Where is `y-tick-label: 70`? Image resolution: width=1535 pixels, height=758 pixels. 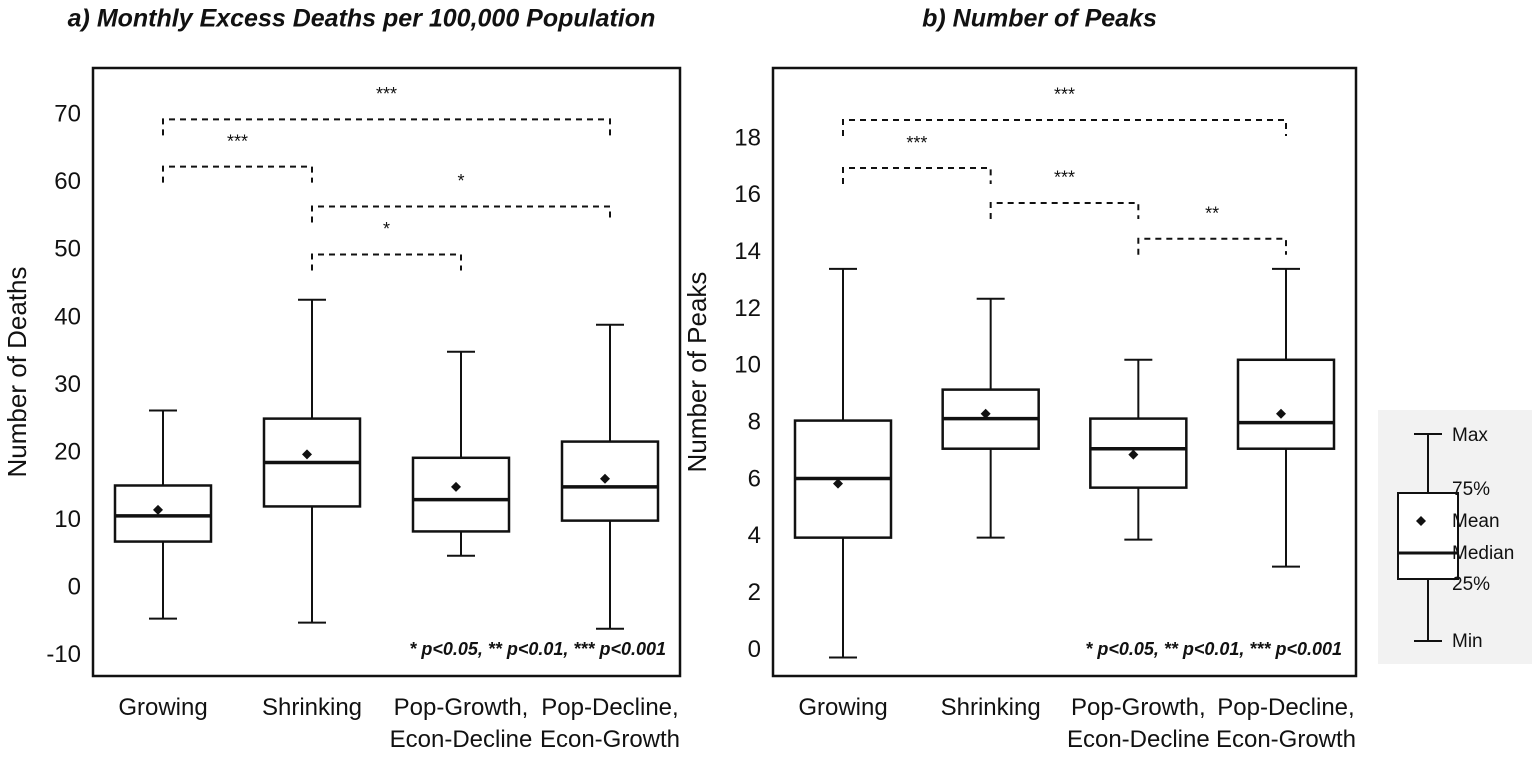
y-tick-label: 70 is located at coordinates (67, 114).